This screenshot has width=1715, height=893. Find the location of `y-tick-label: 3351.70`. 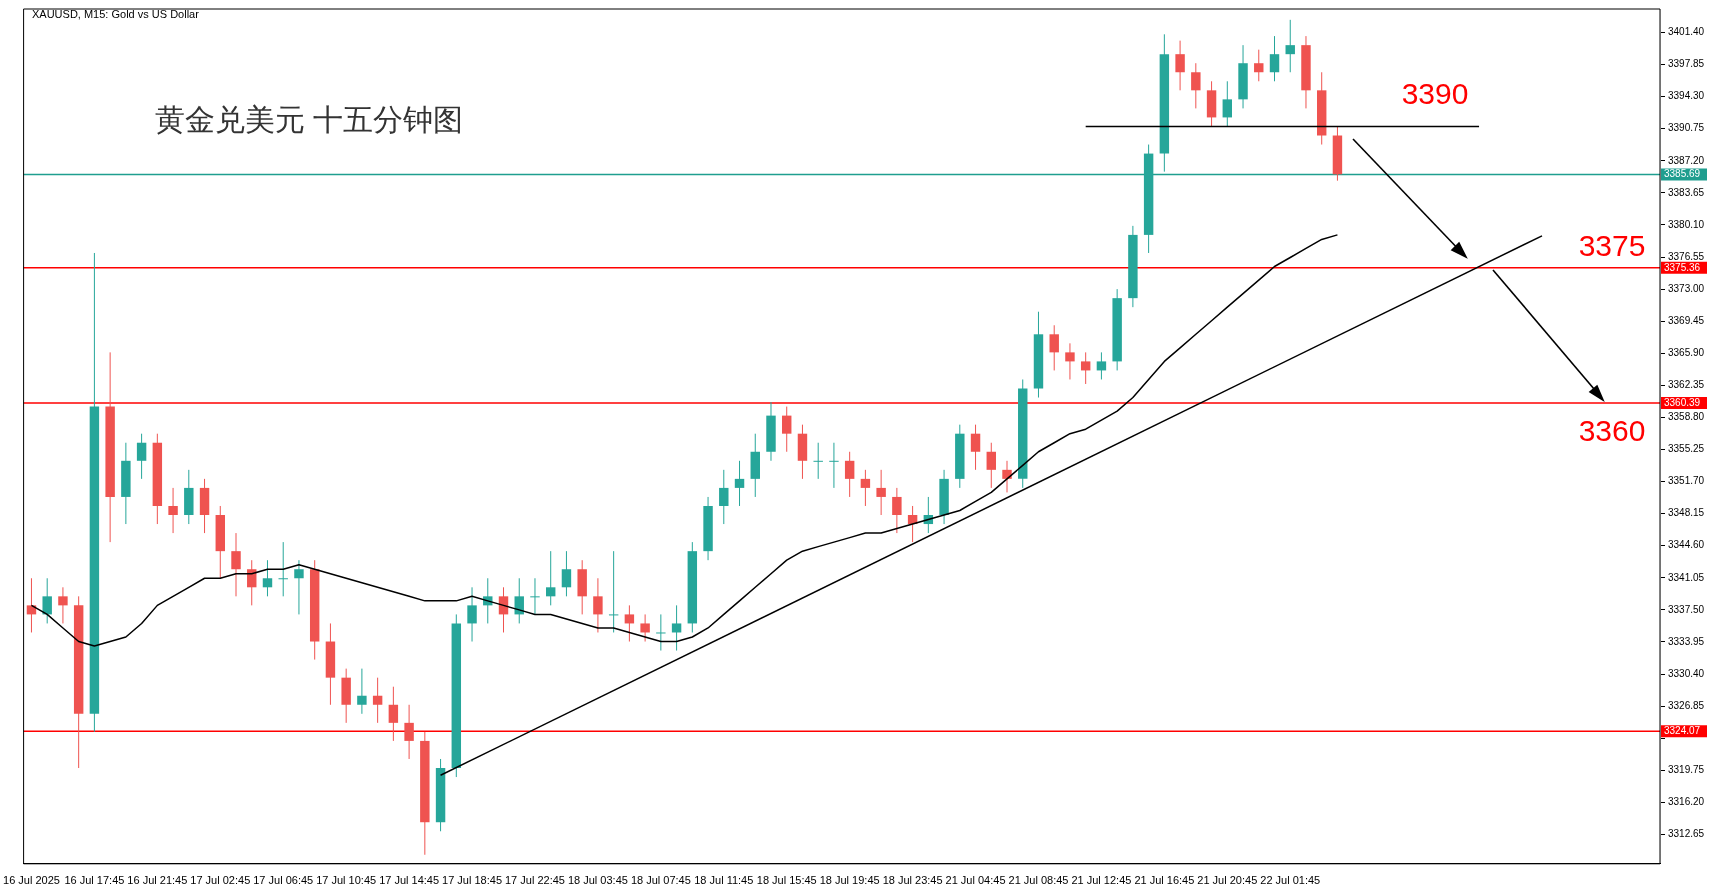

y-tick-label: 3351.70 is located at coordinates (1686, 481).